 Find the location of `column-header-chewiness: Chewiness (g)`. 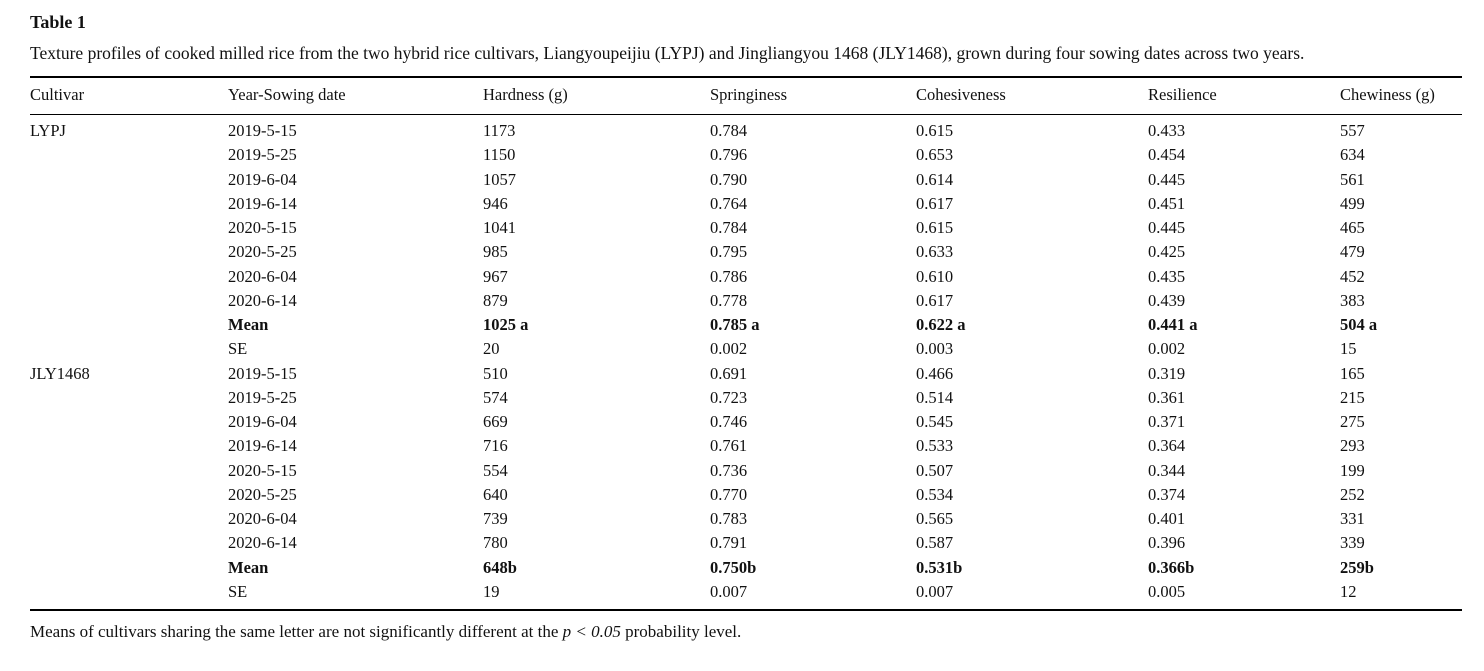

column-header-chewiness: Chewiness (g) is located at coordinates (1401, 96).